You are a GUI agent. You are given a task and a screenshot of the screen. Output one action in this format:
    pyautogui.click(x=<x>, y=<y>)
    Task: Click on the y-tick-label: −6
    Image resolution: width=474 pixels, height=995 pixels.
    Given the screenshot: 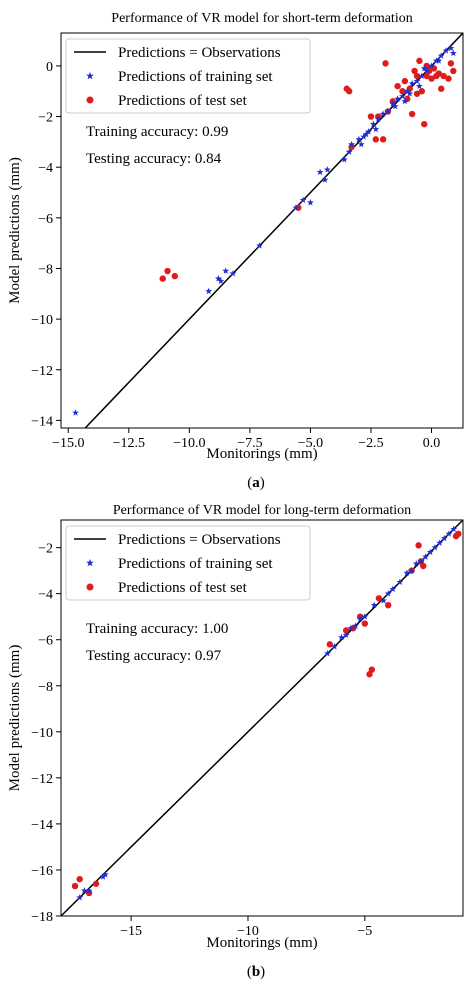 What is the action you would take?
    pyautogui.click(x=45, y=219)
    